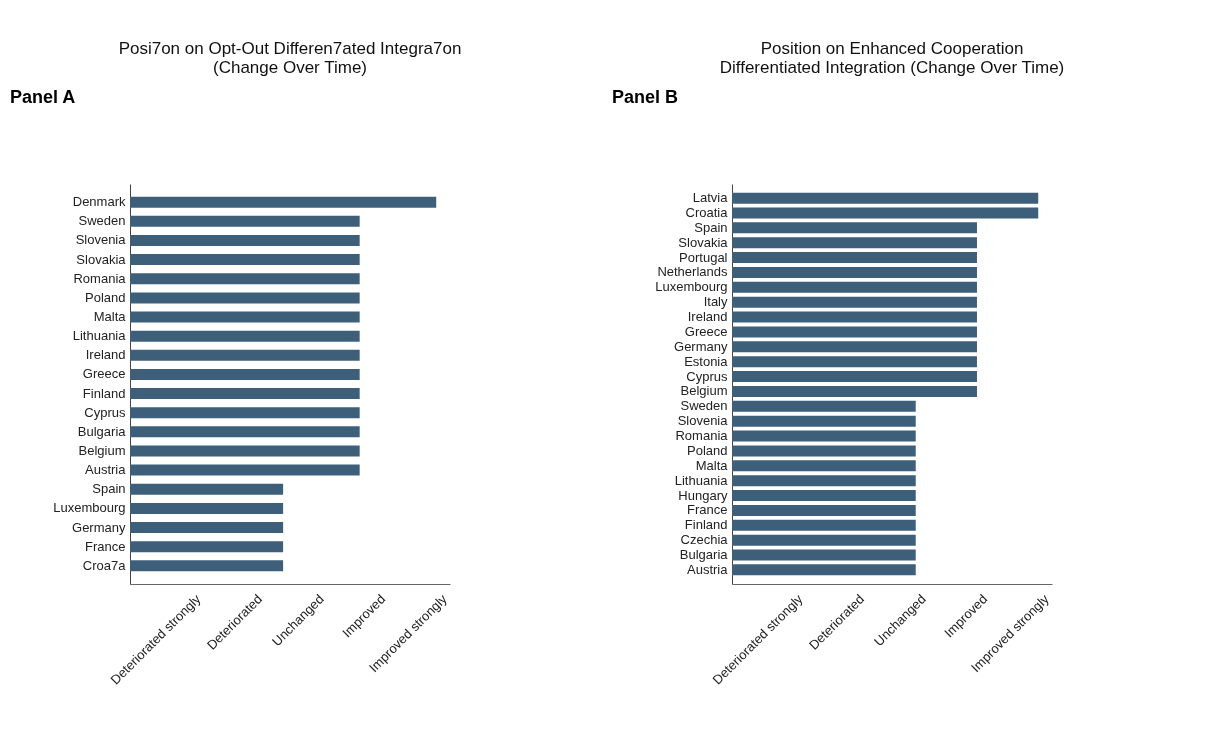  What do you see at coordinates (645, 97) in the screenshot?
I see `text: Panel B` at bounding box center [645, 97].